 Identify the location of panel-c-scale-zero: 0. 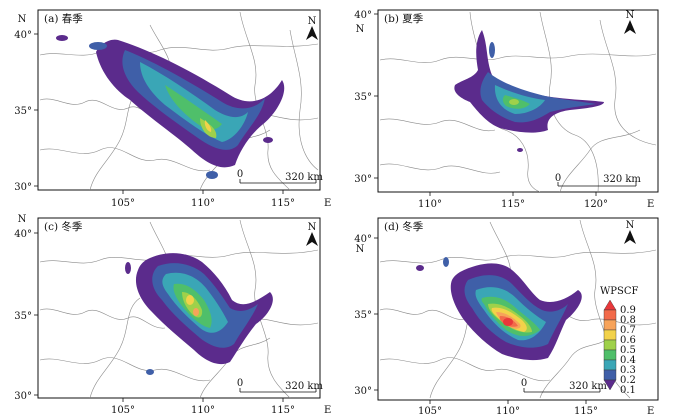
(240, 383).